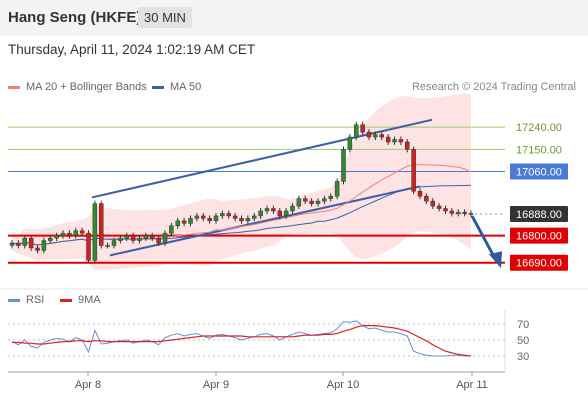 Image resolution: width=588 pixels, height=402 pixels. I want to click on copyright-text: Research © 2024 Trading Central, so click(493, 87).